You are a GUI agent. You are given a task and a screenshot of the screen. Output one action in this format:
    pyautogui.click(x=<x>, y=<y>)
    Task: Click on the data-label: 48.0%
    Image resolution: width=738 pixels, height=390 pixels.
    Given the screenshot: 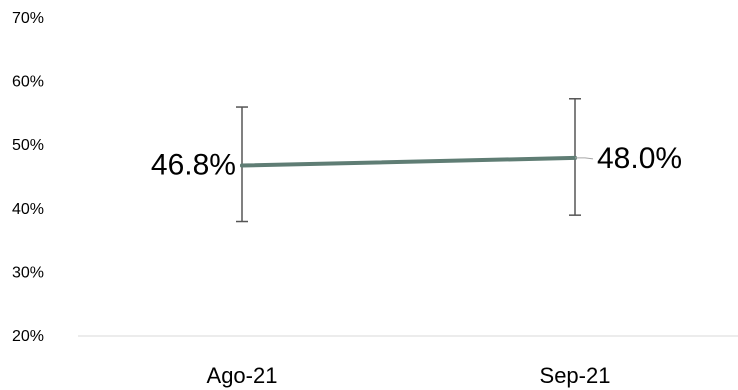 What is the action you would take?
    pyautogui.click(x=639, y=158)
    